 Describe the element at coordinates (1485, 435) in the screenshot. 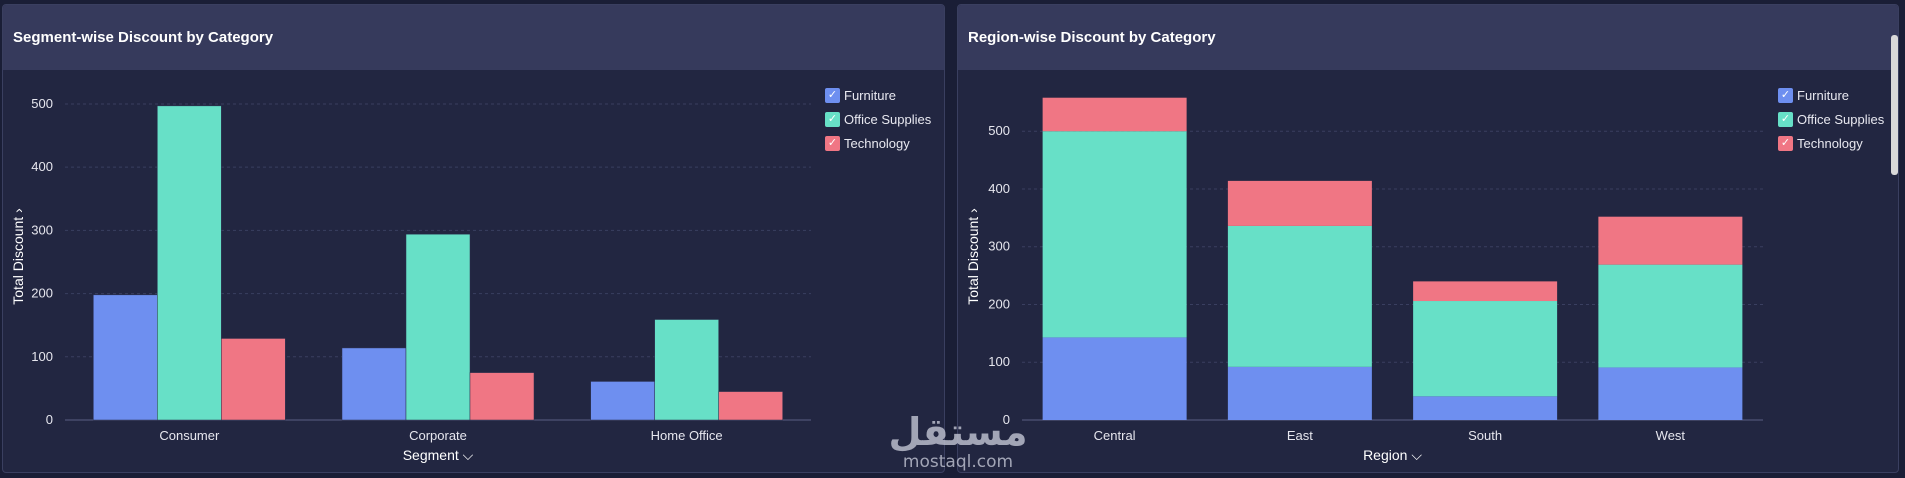

I see `x-tick-label: South` at that location.